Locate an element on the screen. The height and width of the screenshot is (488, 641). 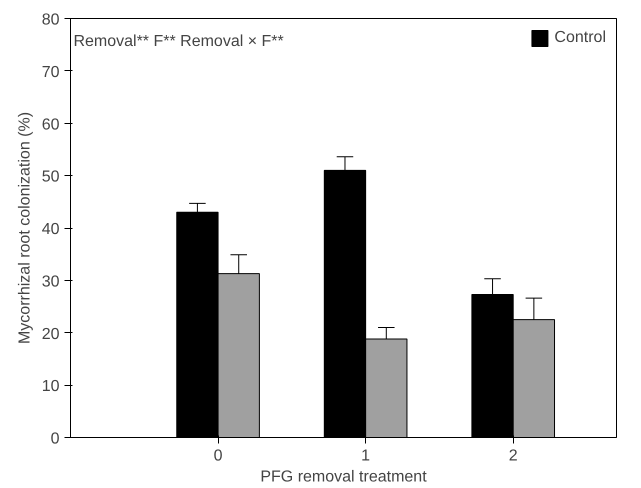
y-axis-title: Mycorrhizal root colonization (%) is located at coordinates (25, 228).